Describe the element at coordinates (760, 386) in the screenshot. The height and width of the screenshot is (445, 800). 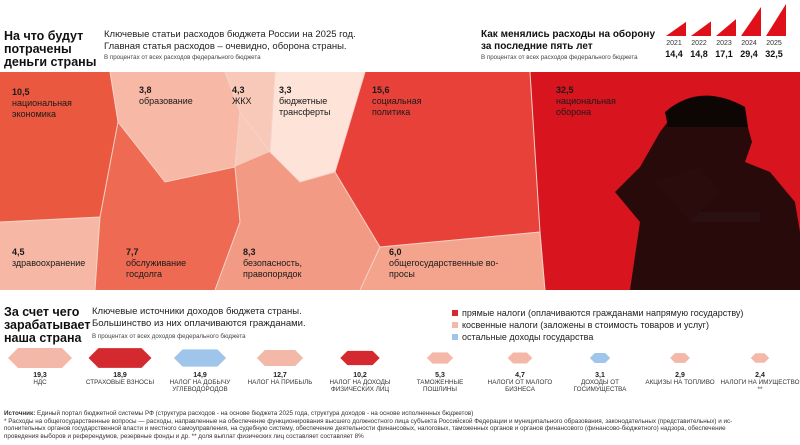
I see `income-label-9: НАЛОГИ НА ИМУЩЕСТВО **` at that location.